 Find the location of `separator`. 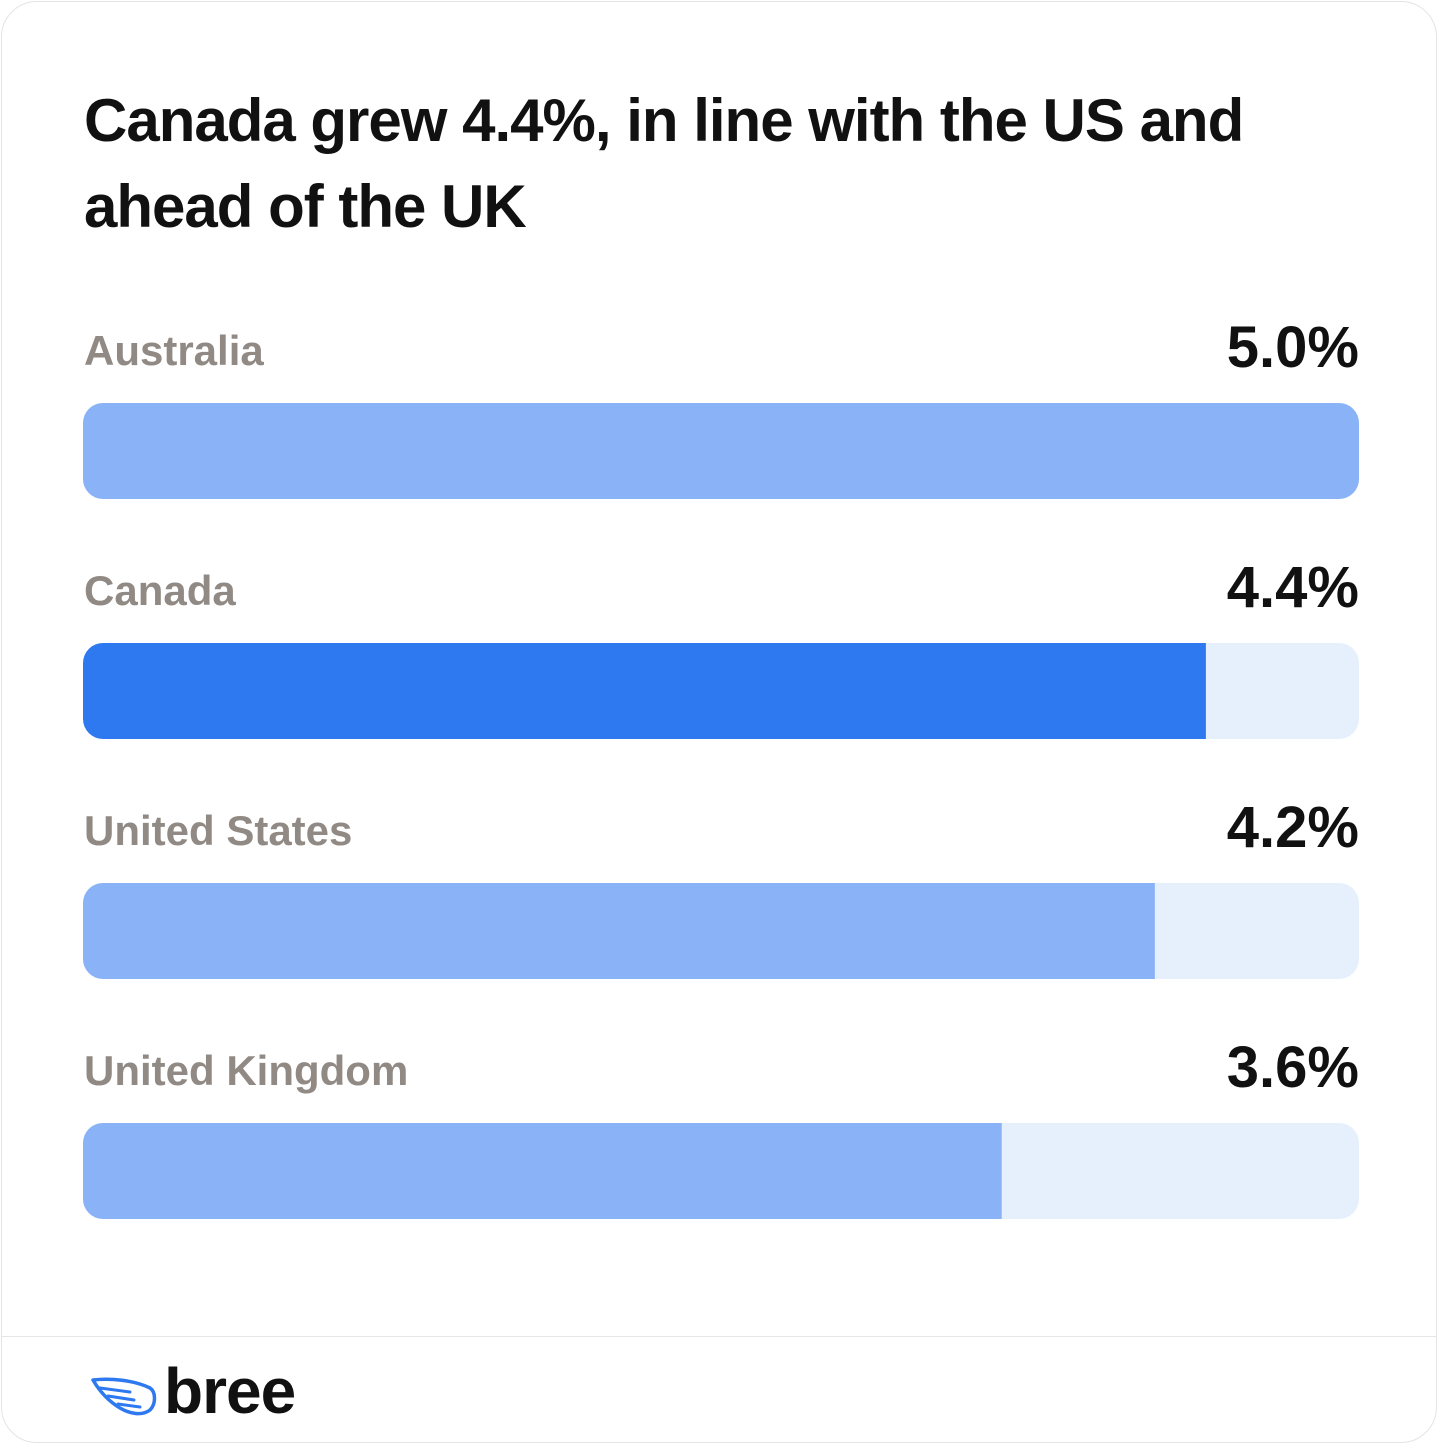

separator is located at coordinates (719, 1336).